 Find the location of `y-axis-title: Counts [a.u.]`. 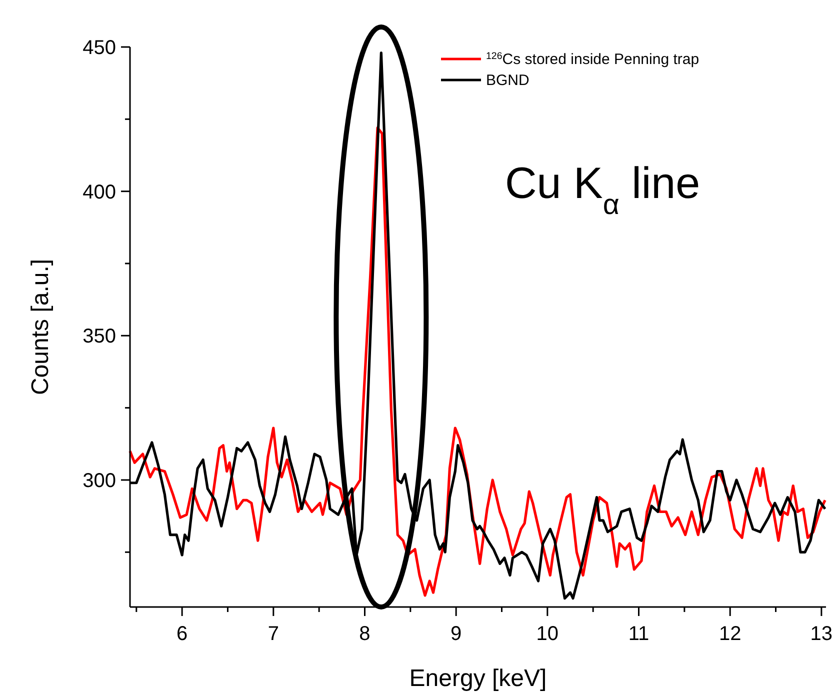

y-axis-title: Counts [a.u.] is located at coordinates (40, 327).